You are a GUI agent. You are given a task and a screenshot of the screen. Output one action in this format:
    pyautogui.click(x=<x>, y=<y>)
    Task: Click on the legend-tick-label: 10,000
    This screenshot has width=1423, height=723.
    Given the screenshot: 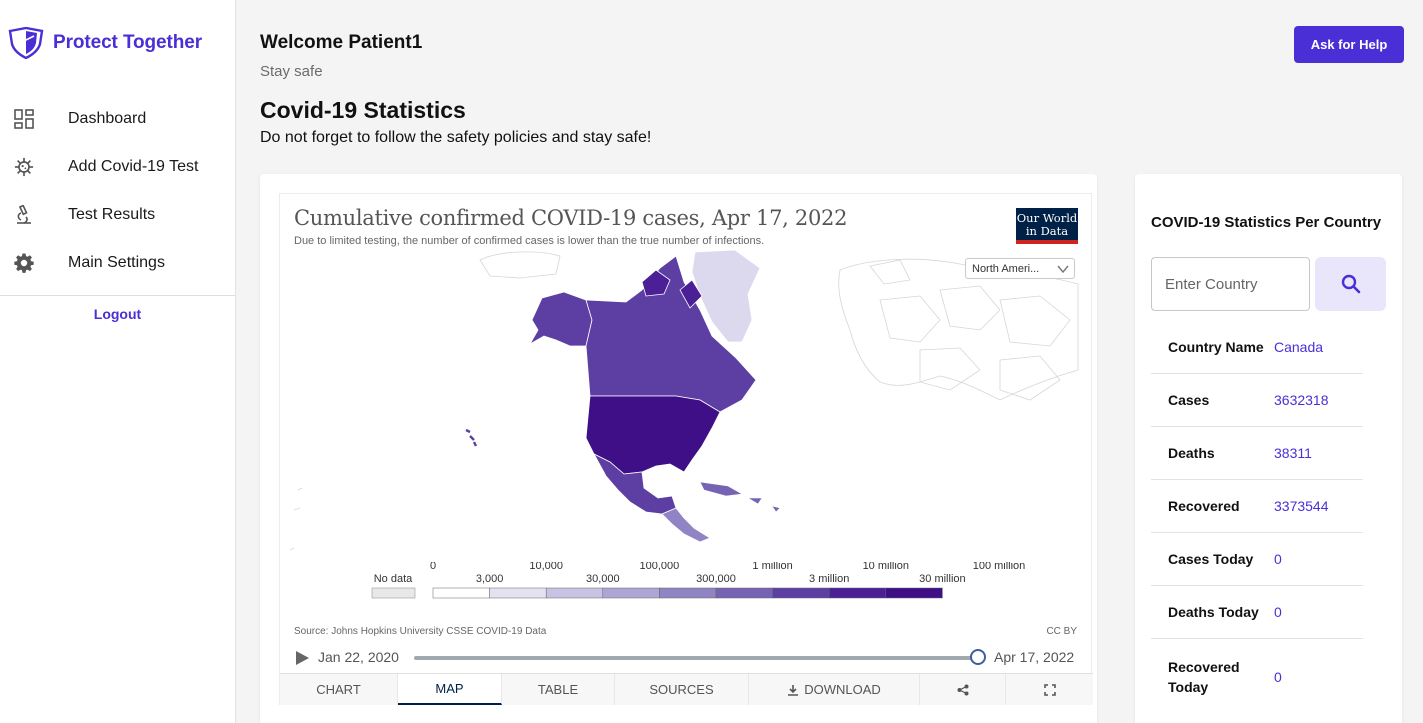 What is the action you would take?
    pyautogui.click(x=546, y=567)
    